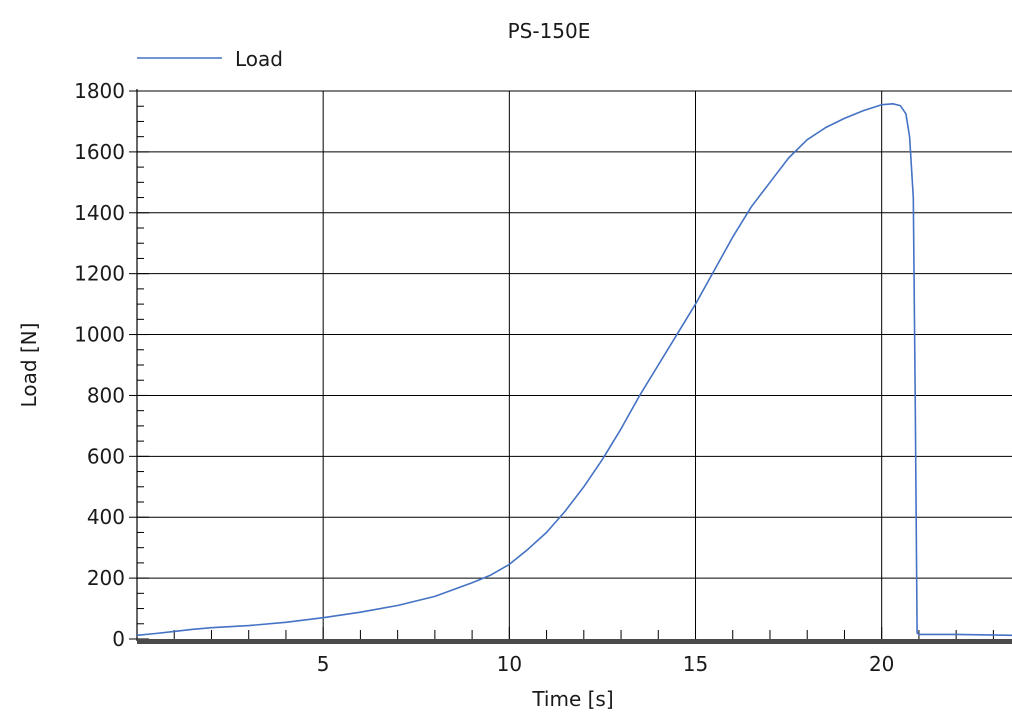  I want to click on y-tick-label: 400, so click(106, 517).